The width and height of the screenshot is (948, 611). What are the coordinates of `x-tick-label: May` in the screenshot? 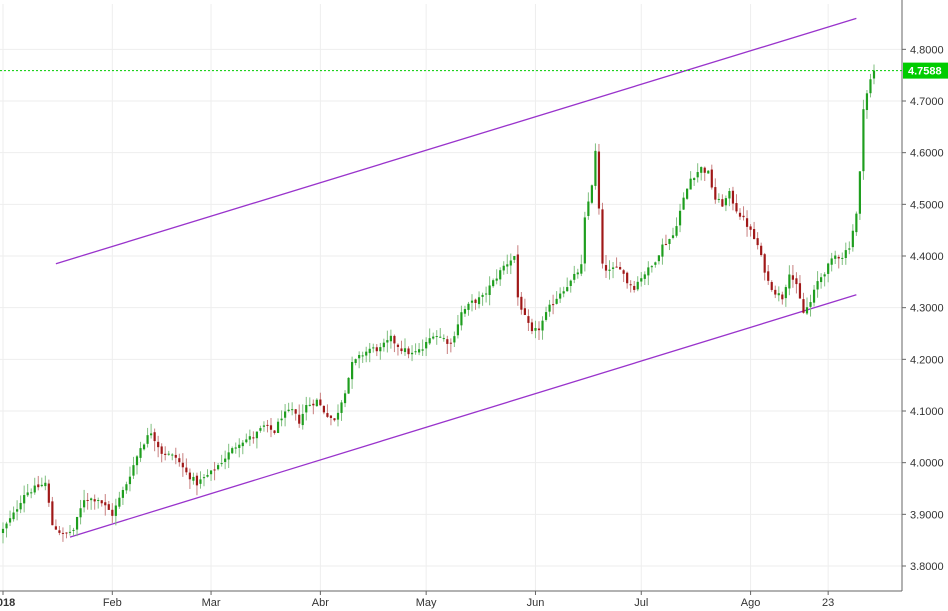 It's located at (426, 603).